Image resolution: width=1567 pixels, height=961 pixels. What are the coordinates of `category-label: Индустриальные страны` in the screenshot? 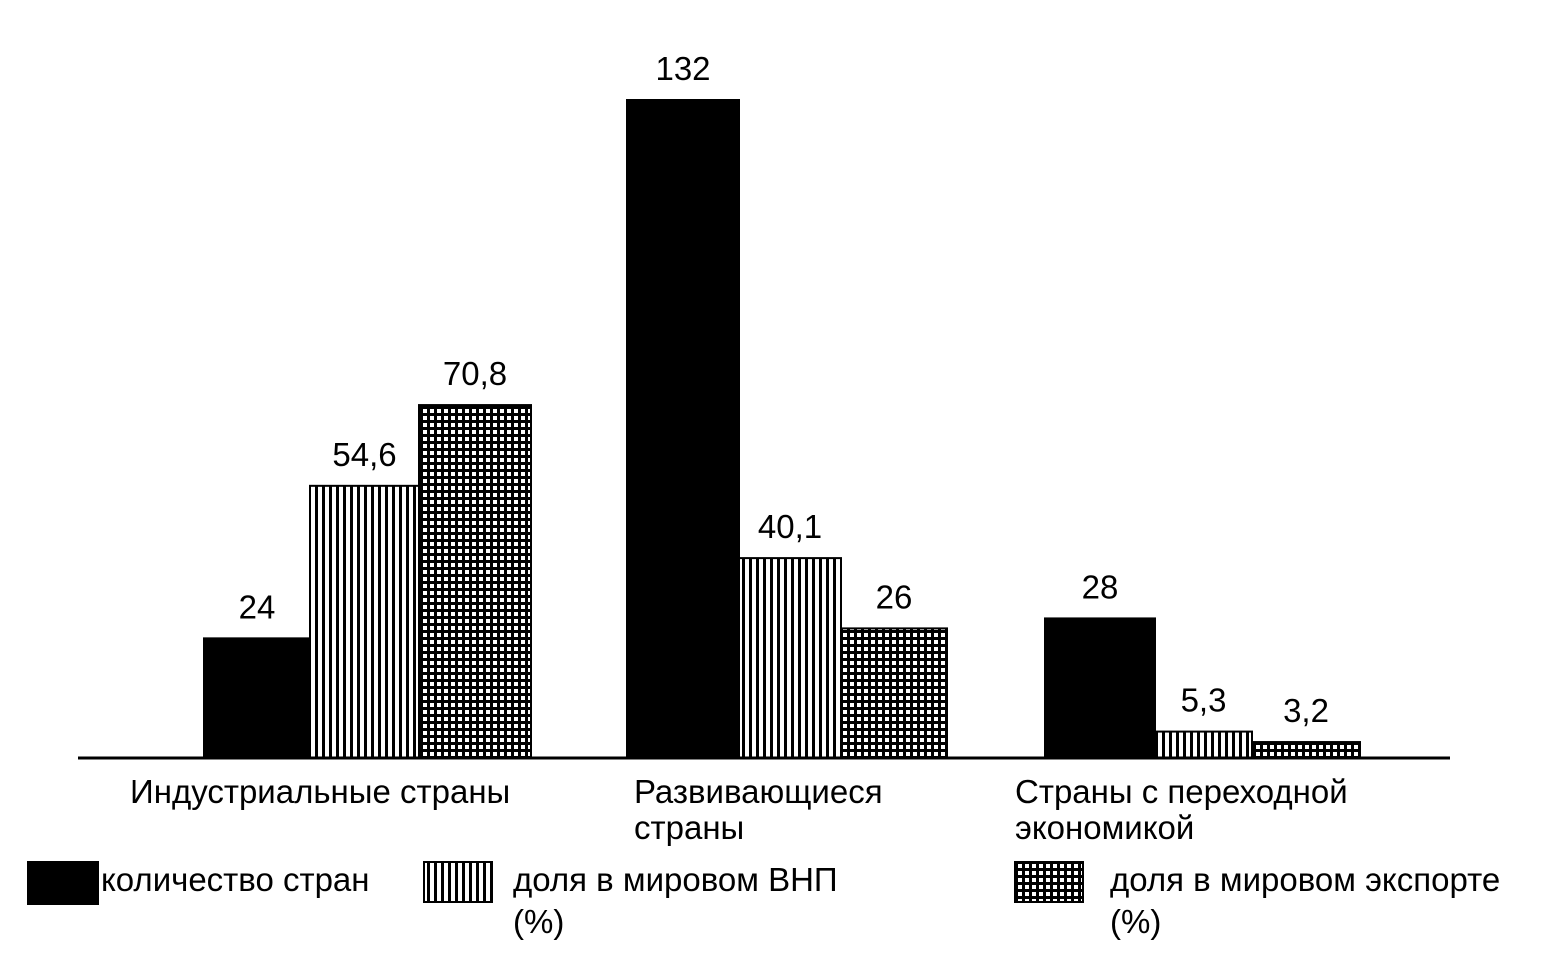 It's located at (320, 791).